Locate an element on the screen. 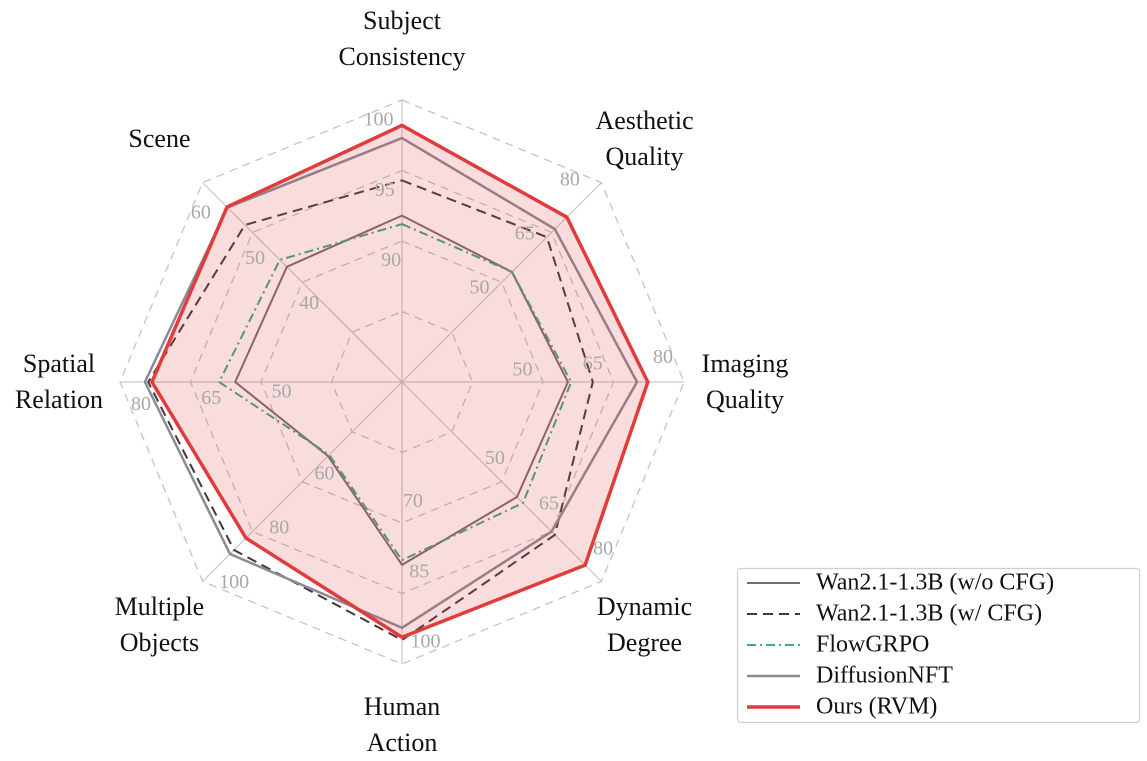 The image size is (1147, 761). legend-box is located at coordinates (938, 645).